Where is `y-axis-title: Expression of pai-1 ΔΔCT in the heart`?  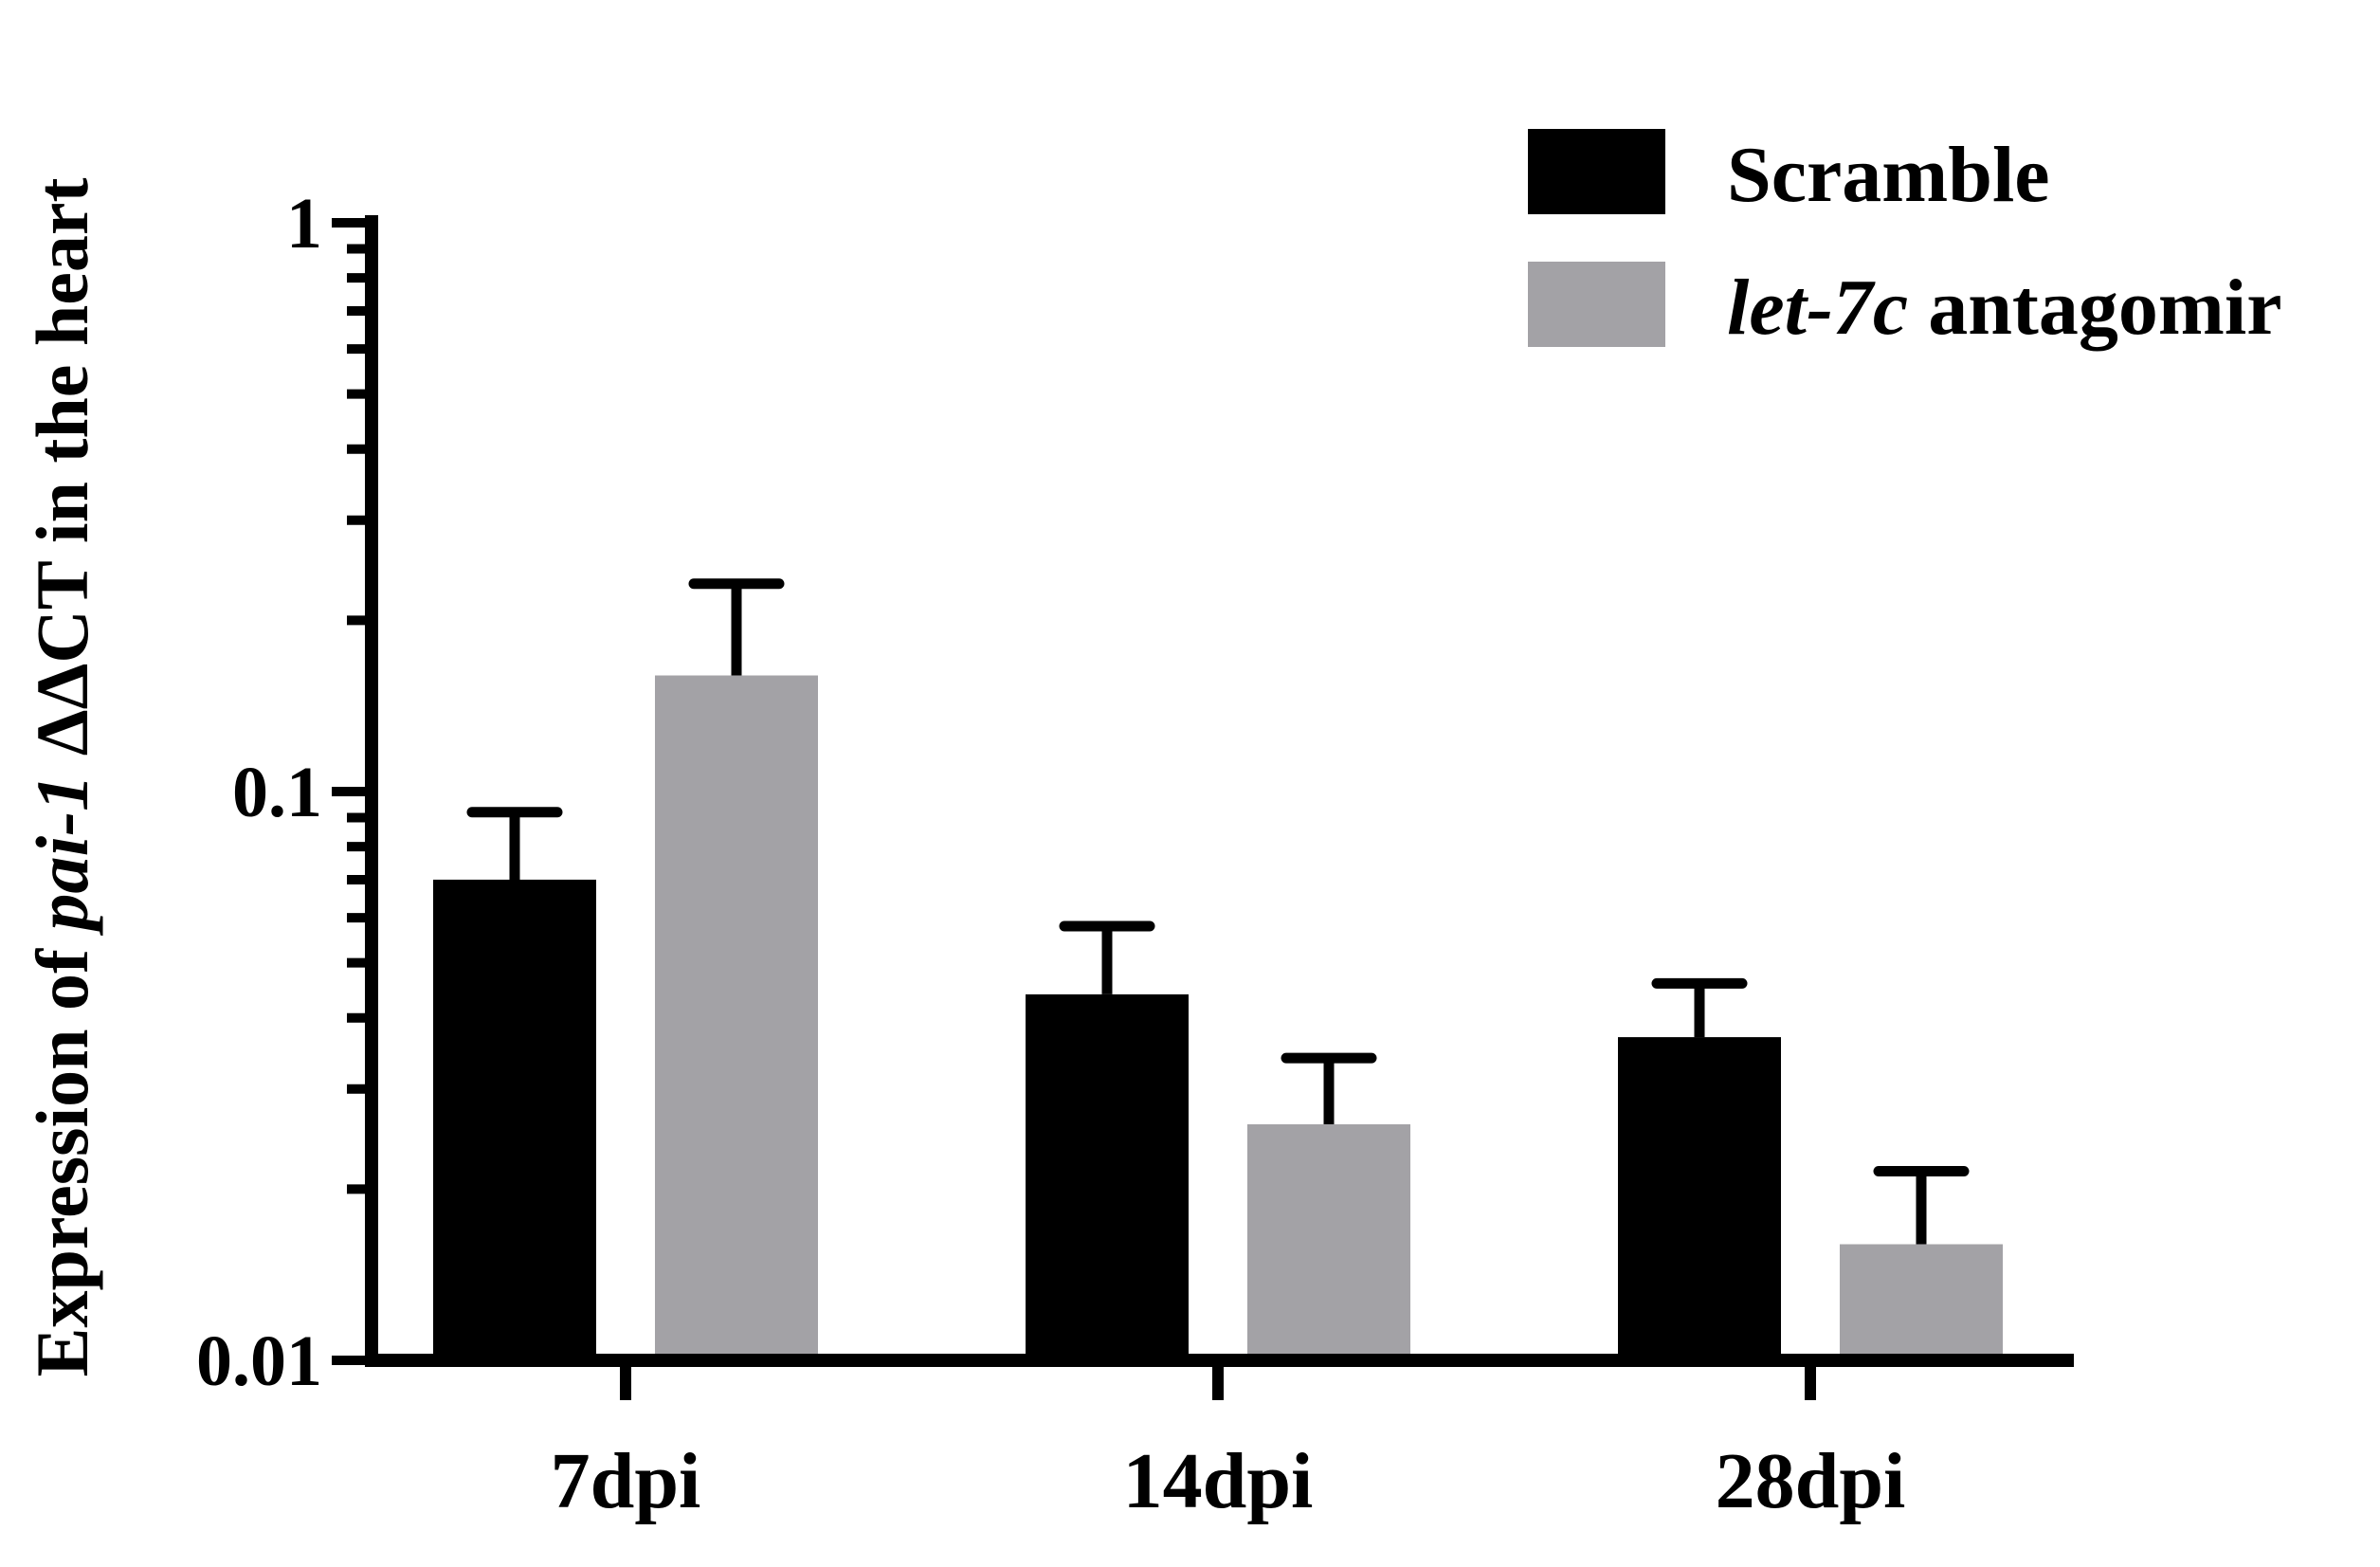 y-axis-title: Expression of pai-1 ΔΔCT in the heart is located at coordinates (62, 776).